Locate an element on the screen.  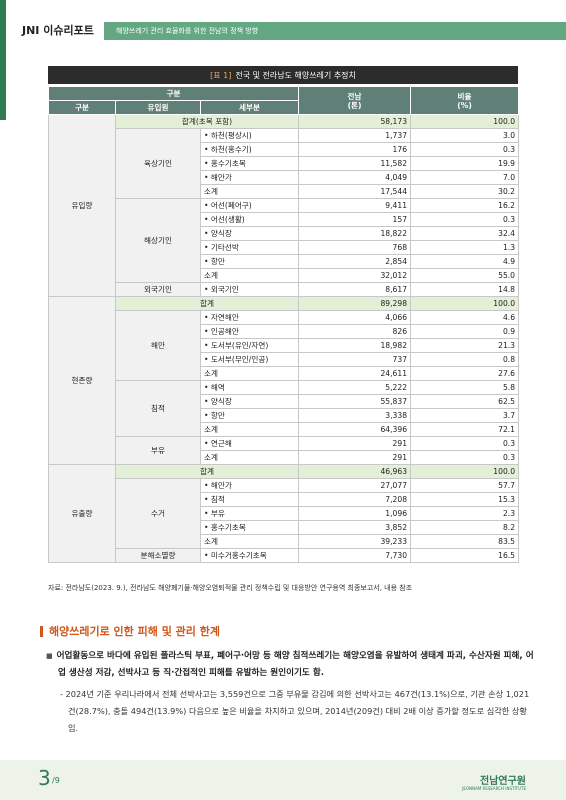
data-row: 침적 • 해역 5,222 5.8 is located at coordinates (284, 408).